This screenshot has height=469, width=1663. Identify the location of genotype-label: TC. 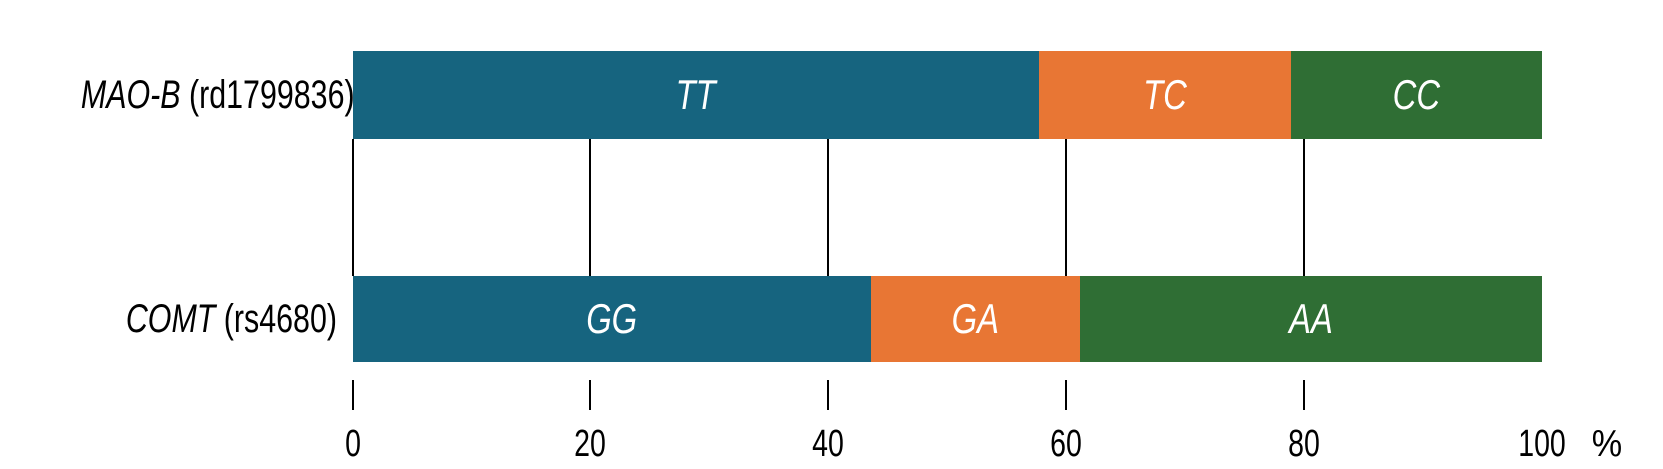
(1165, 94).